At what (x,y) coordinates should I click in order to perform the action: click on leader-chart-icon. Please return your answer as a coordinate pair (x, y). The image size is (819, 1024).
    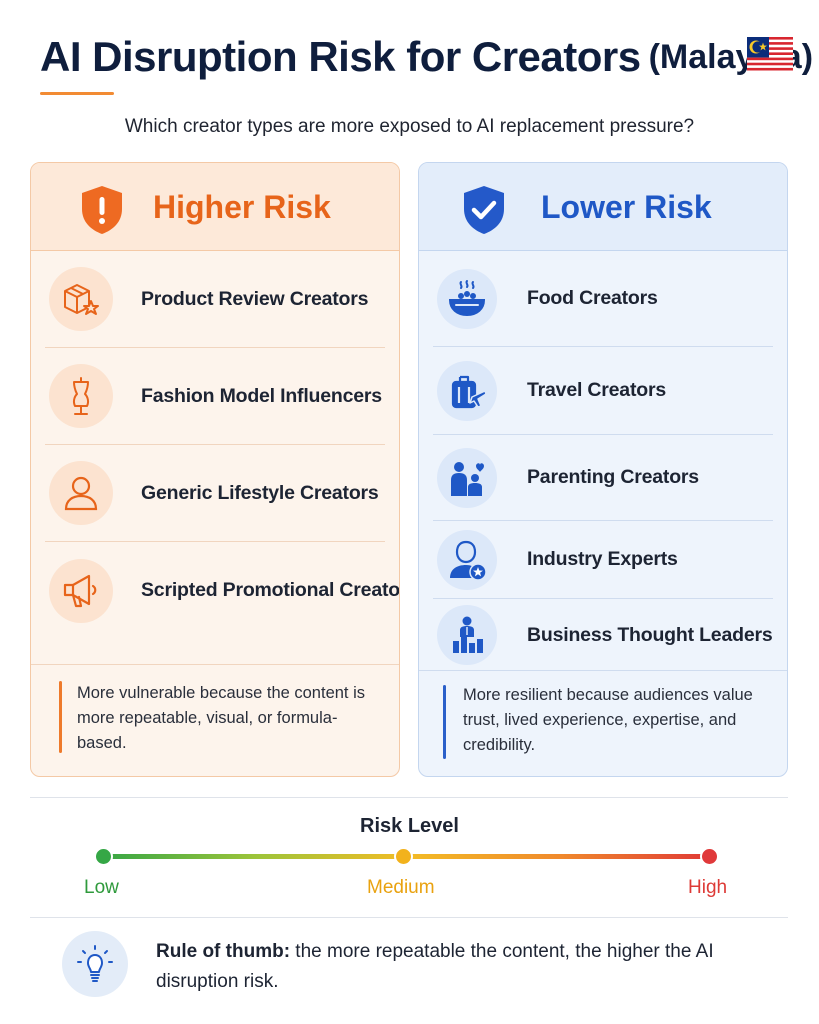
    Looking at the image, I should click on (468, 634).